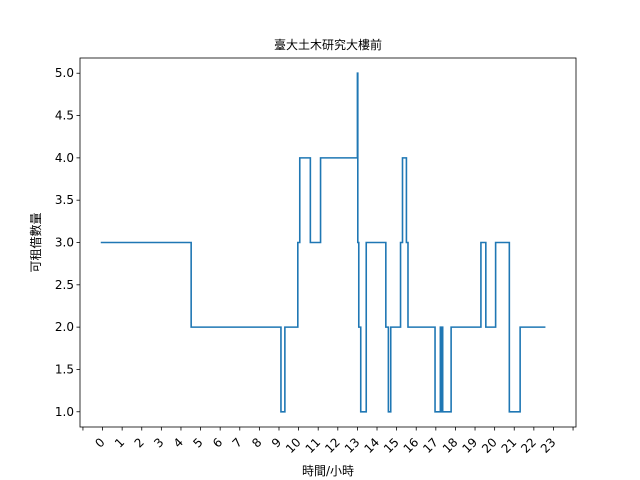 The image size is (640, 480). Describe the element at coordinates (469, 445) in the screenshot. I see `x-tick-label: 19` at that location.